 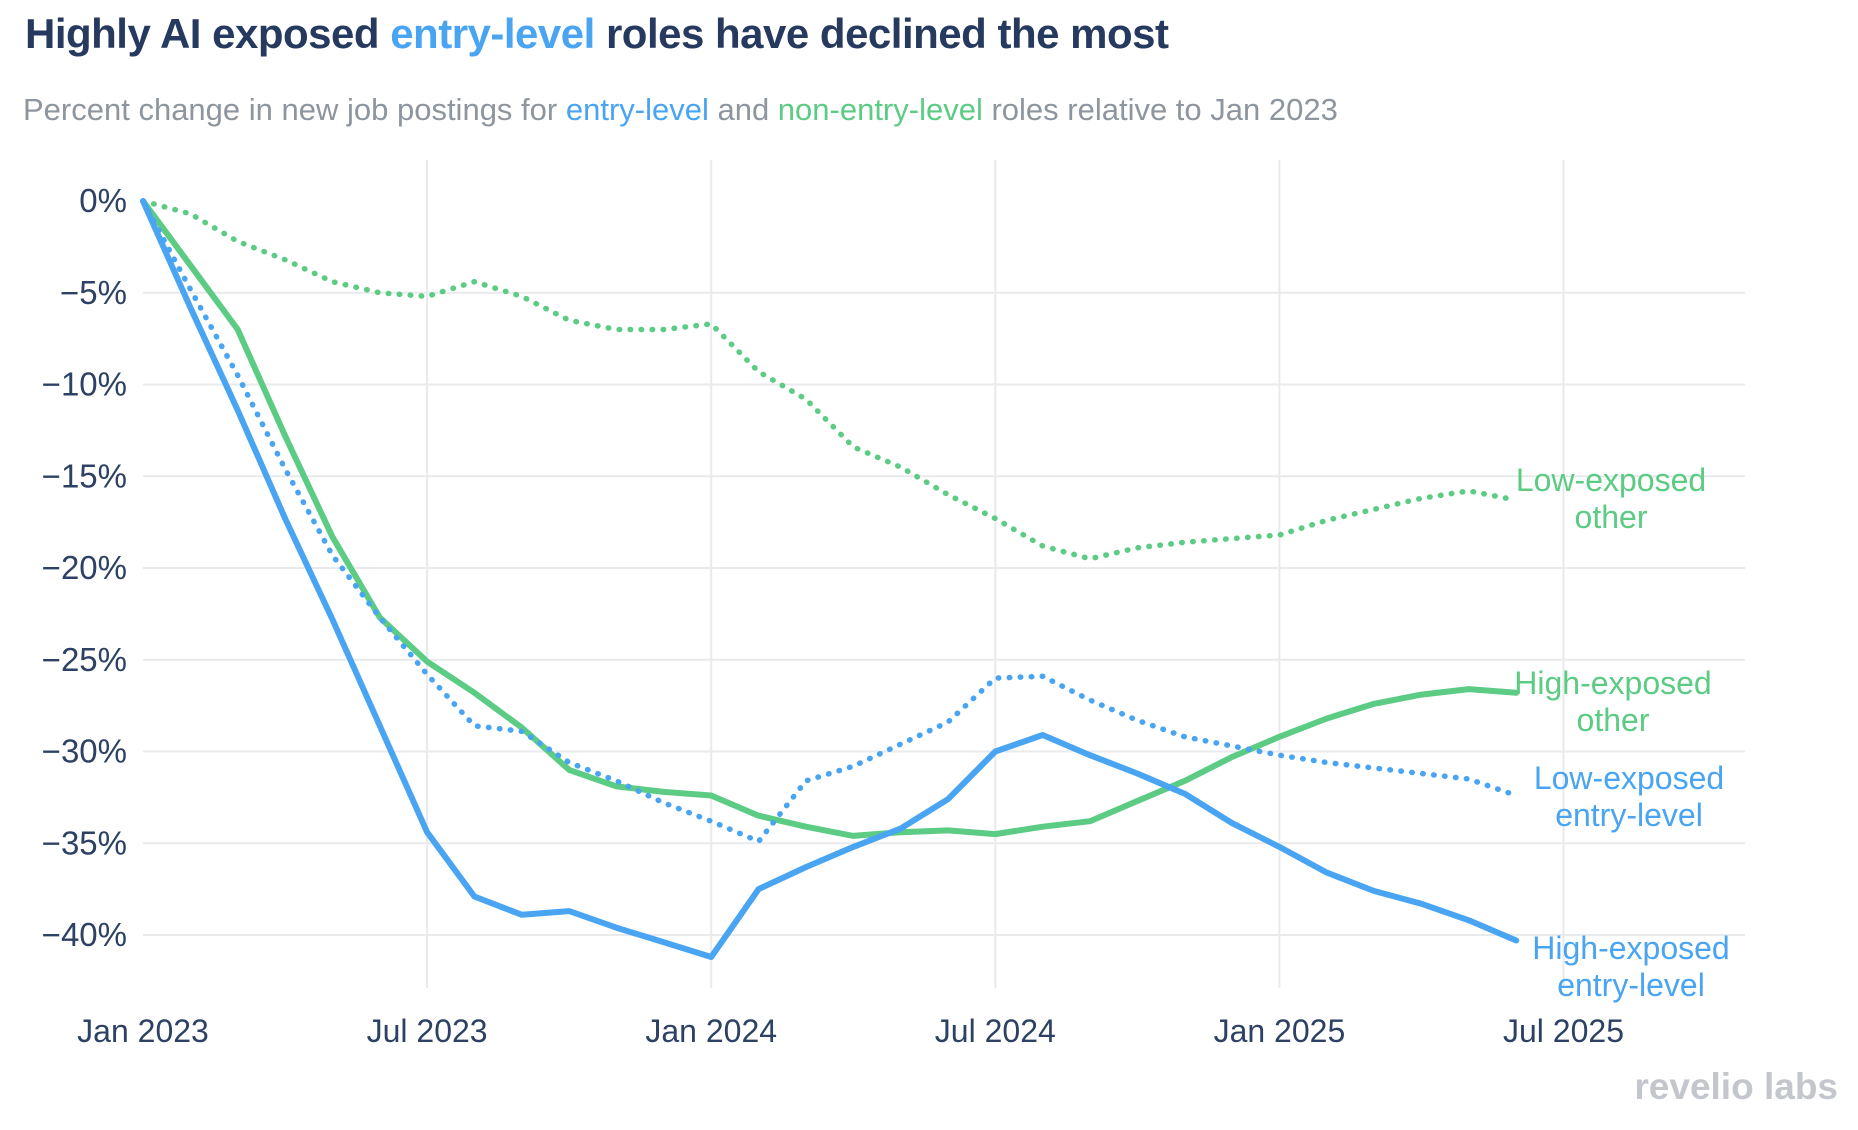 I want to click on x-tick-label: Jan 2024, so click(x=711, y=1031).